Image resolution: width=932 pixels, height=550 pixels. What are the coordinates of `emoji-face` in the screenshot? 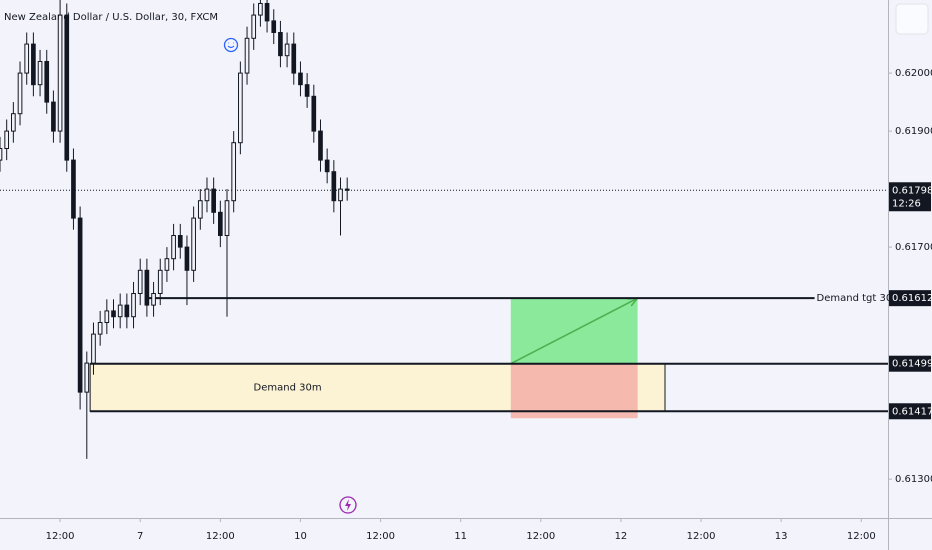 It's located at (231, 45).